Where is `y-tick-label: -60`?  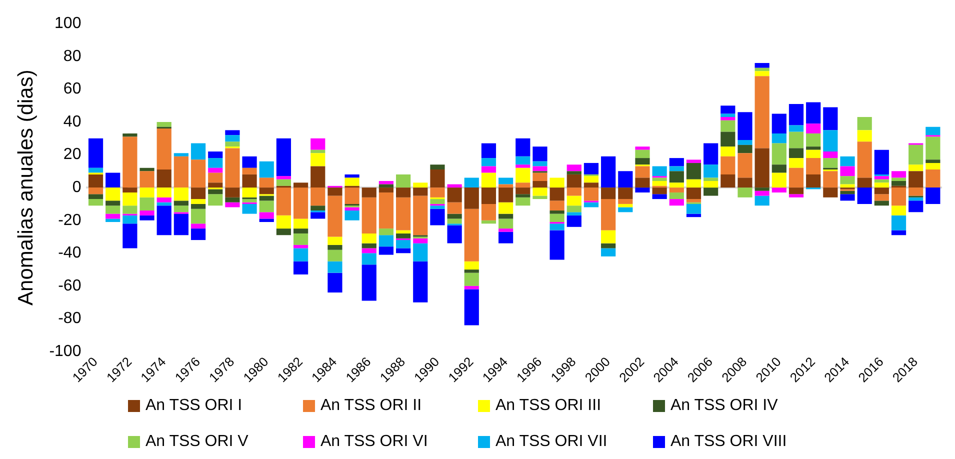
y-tick-label: -60 is located at coordinates (70, 285).